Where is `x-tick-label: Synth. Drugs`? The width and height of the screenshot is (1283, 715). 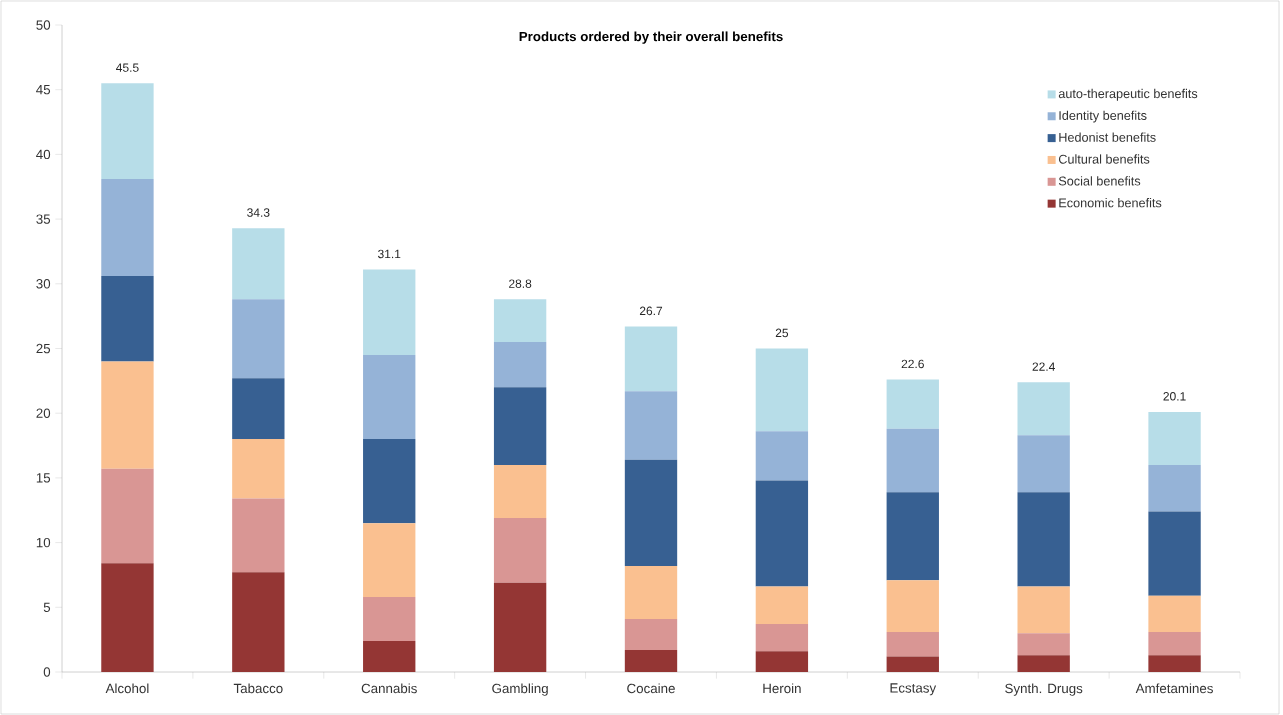 x-tick-label: Synth. Drugs is located at coordinates (1044, 689).